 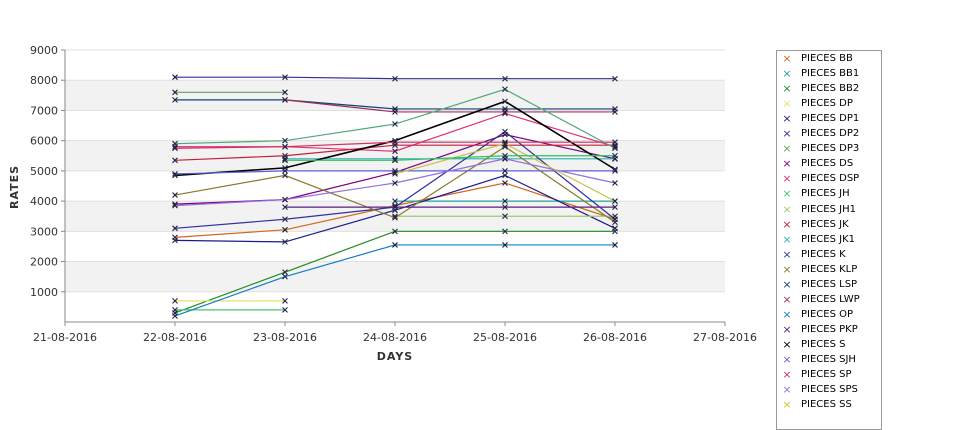 I want to click on x-tick-label: 22-08-2016, so click(x=175, y=337).